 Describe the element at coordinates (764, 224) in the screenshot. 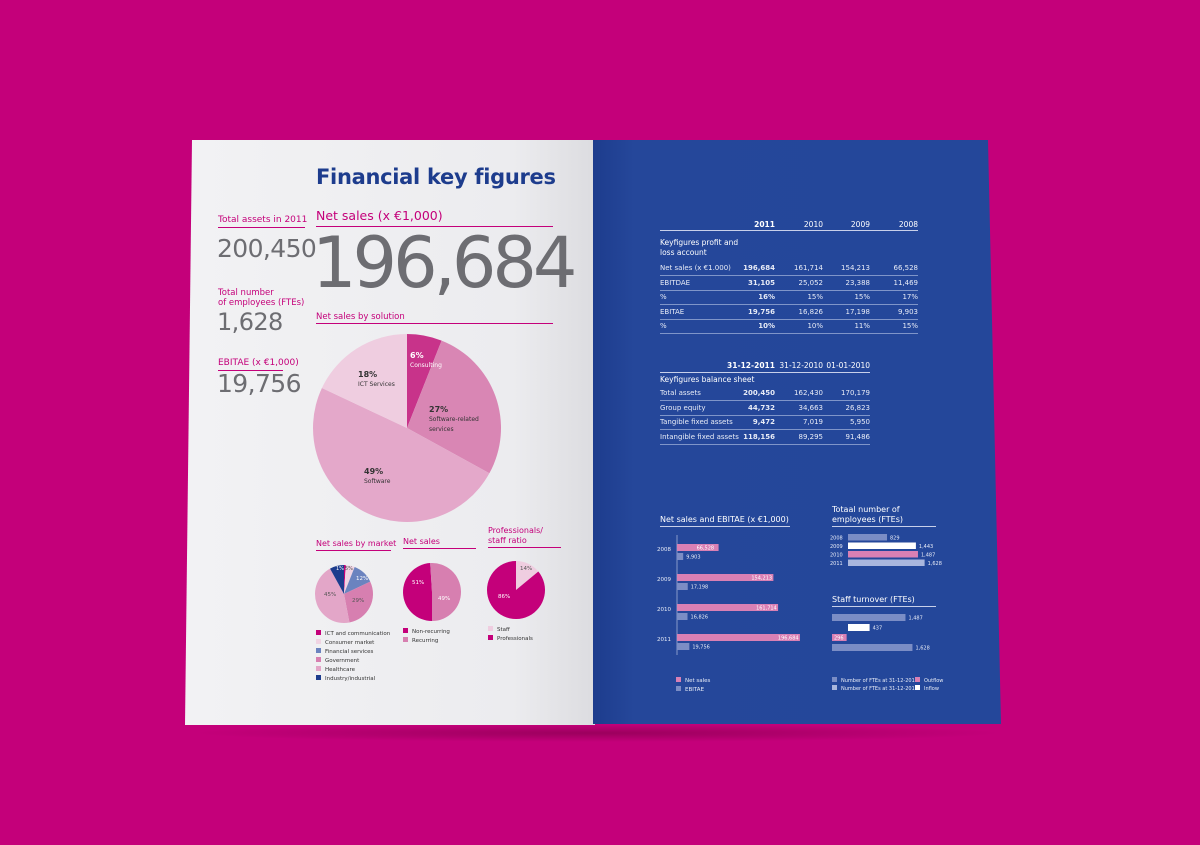

I see `pl-year: 2011` at that location.